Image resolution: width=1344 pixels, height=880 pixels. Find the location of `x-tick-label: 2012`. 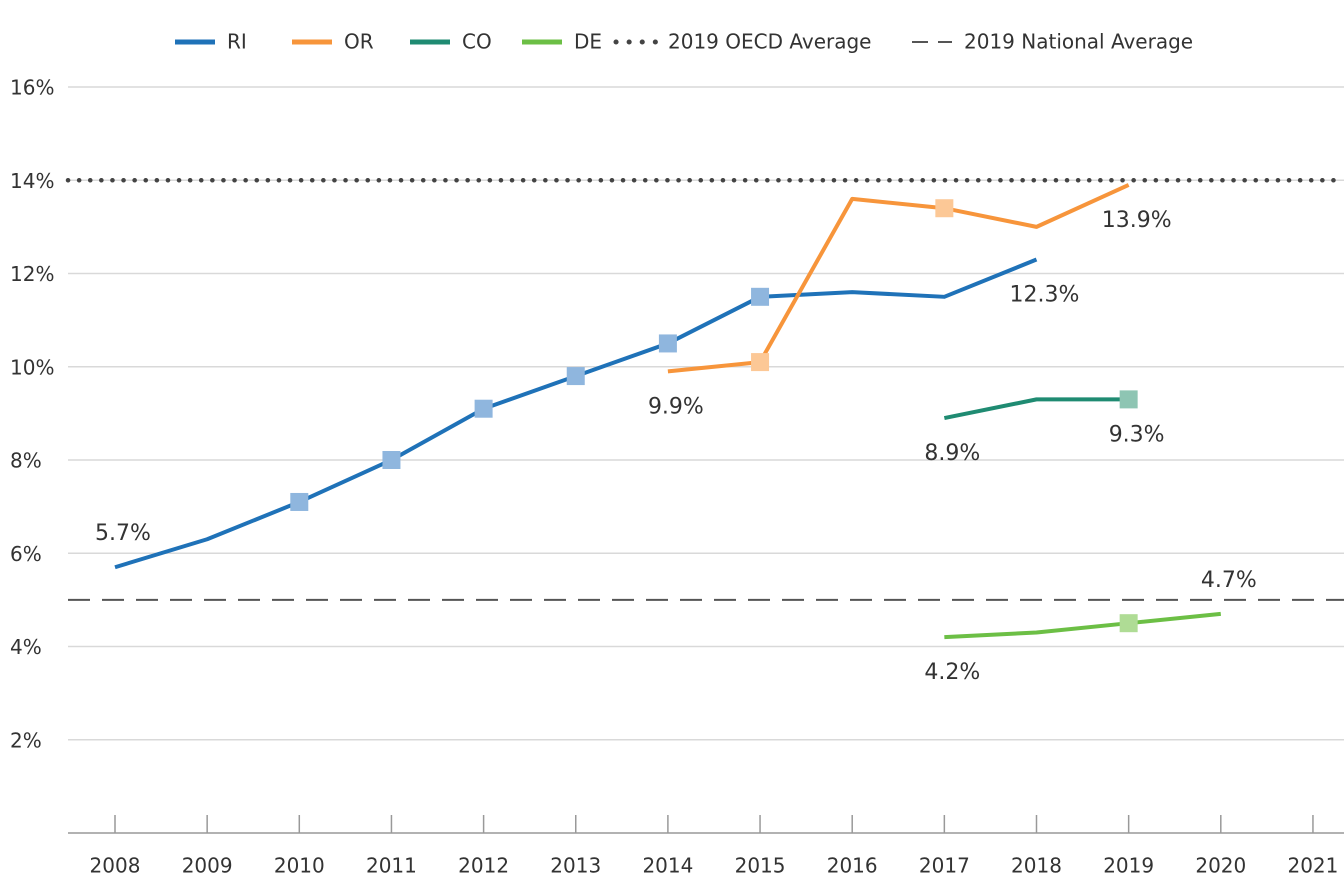

x-tick-label: 2012 is located at coordinates (483, 866).